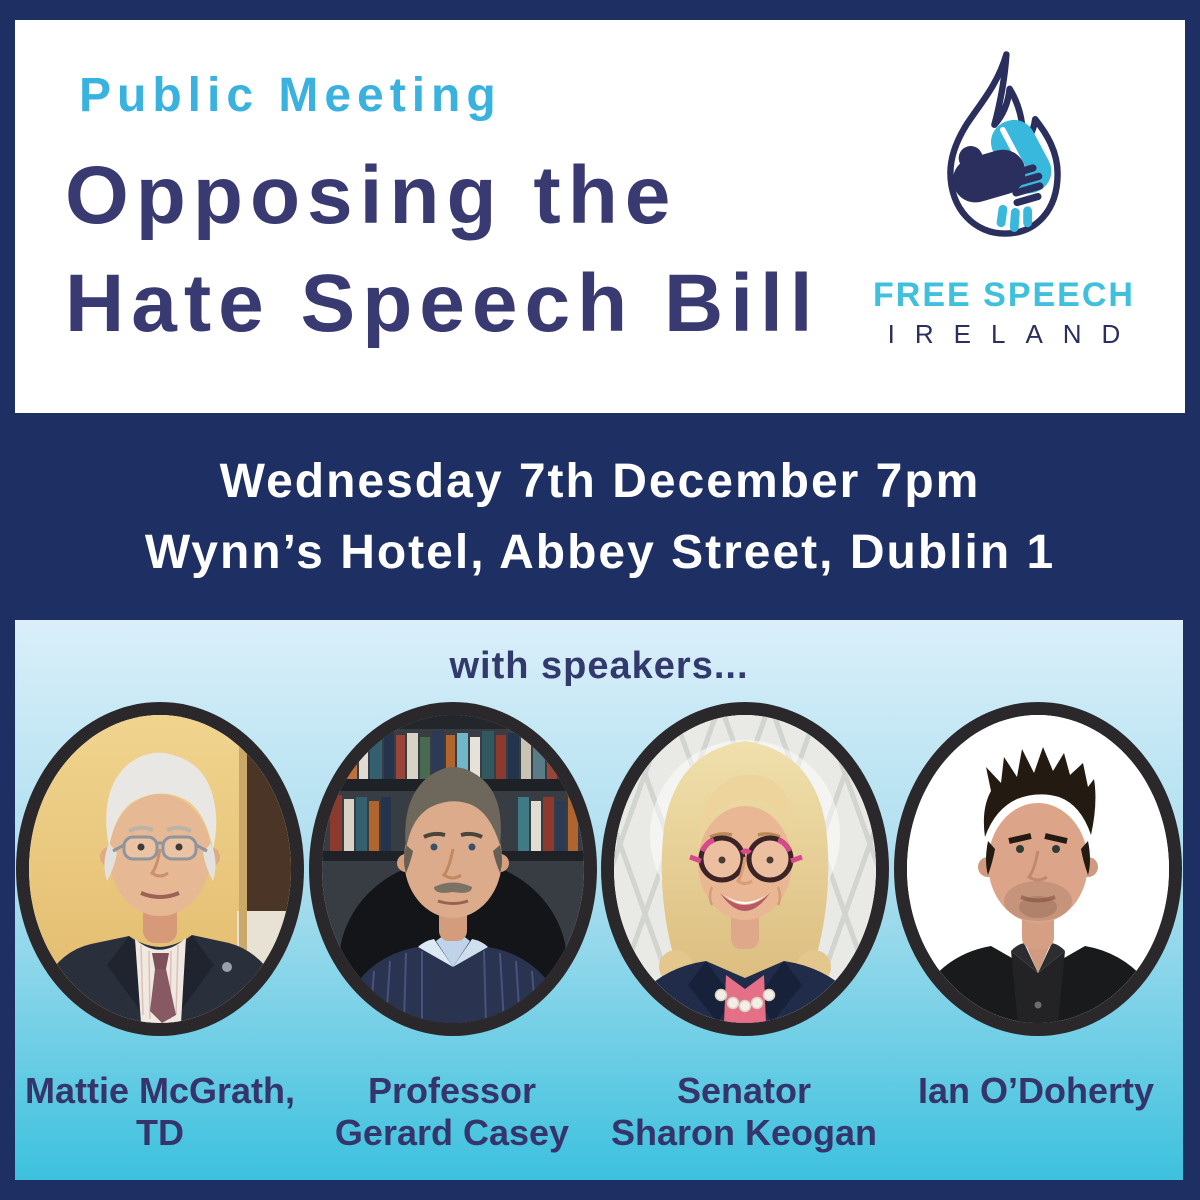 The height and width of the screenshot is (1200, 1200). I want to click on speaker-photo-mattie-mcgrath, so click(160, 869).